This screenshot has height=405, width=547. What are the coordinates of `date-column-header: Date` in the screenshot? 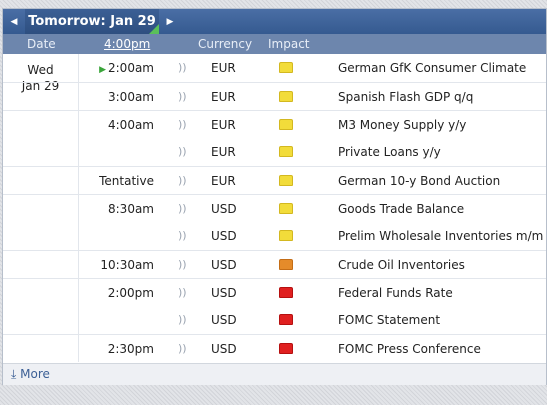 It's located at (41, 44).